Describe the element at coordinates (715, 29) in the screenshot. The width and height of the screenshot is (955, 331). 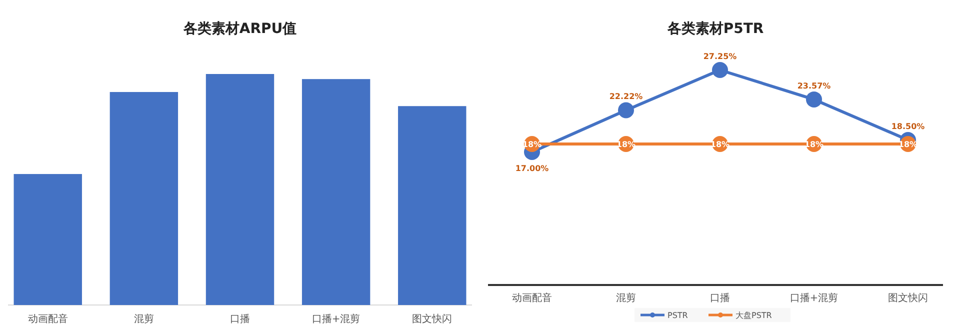
I see `chart-title: 各类素材P5TR` at that location.